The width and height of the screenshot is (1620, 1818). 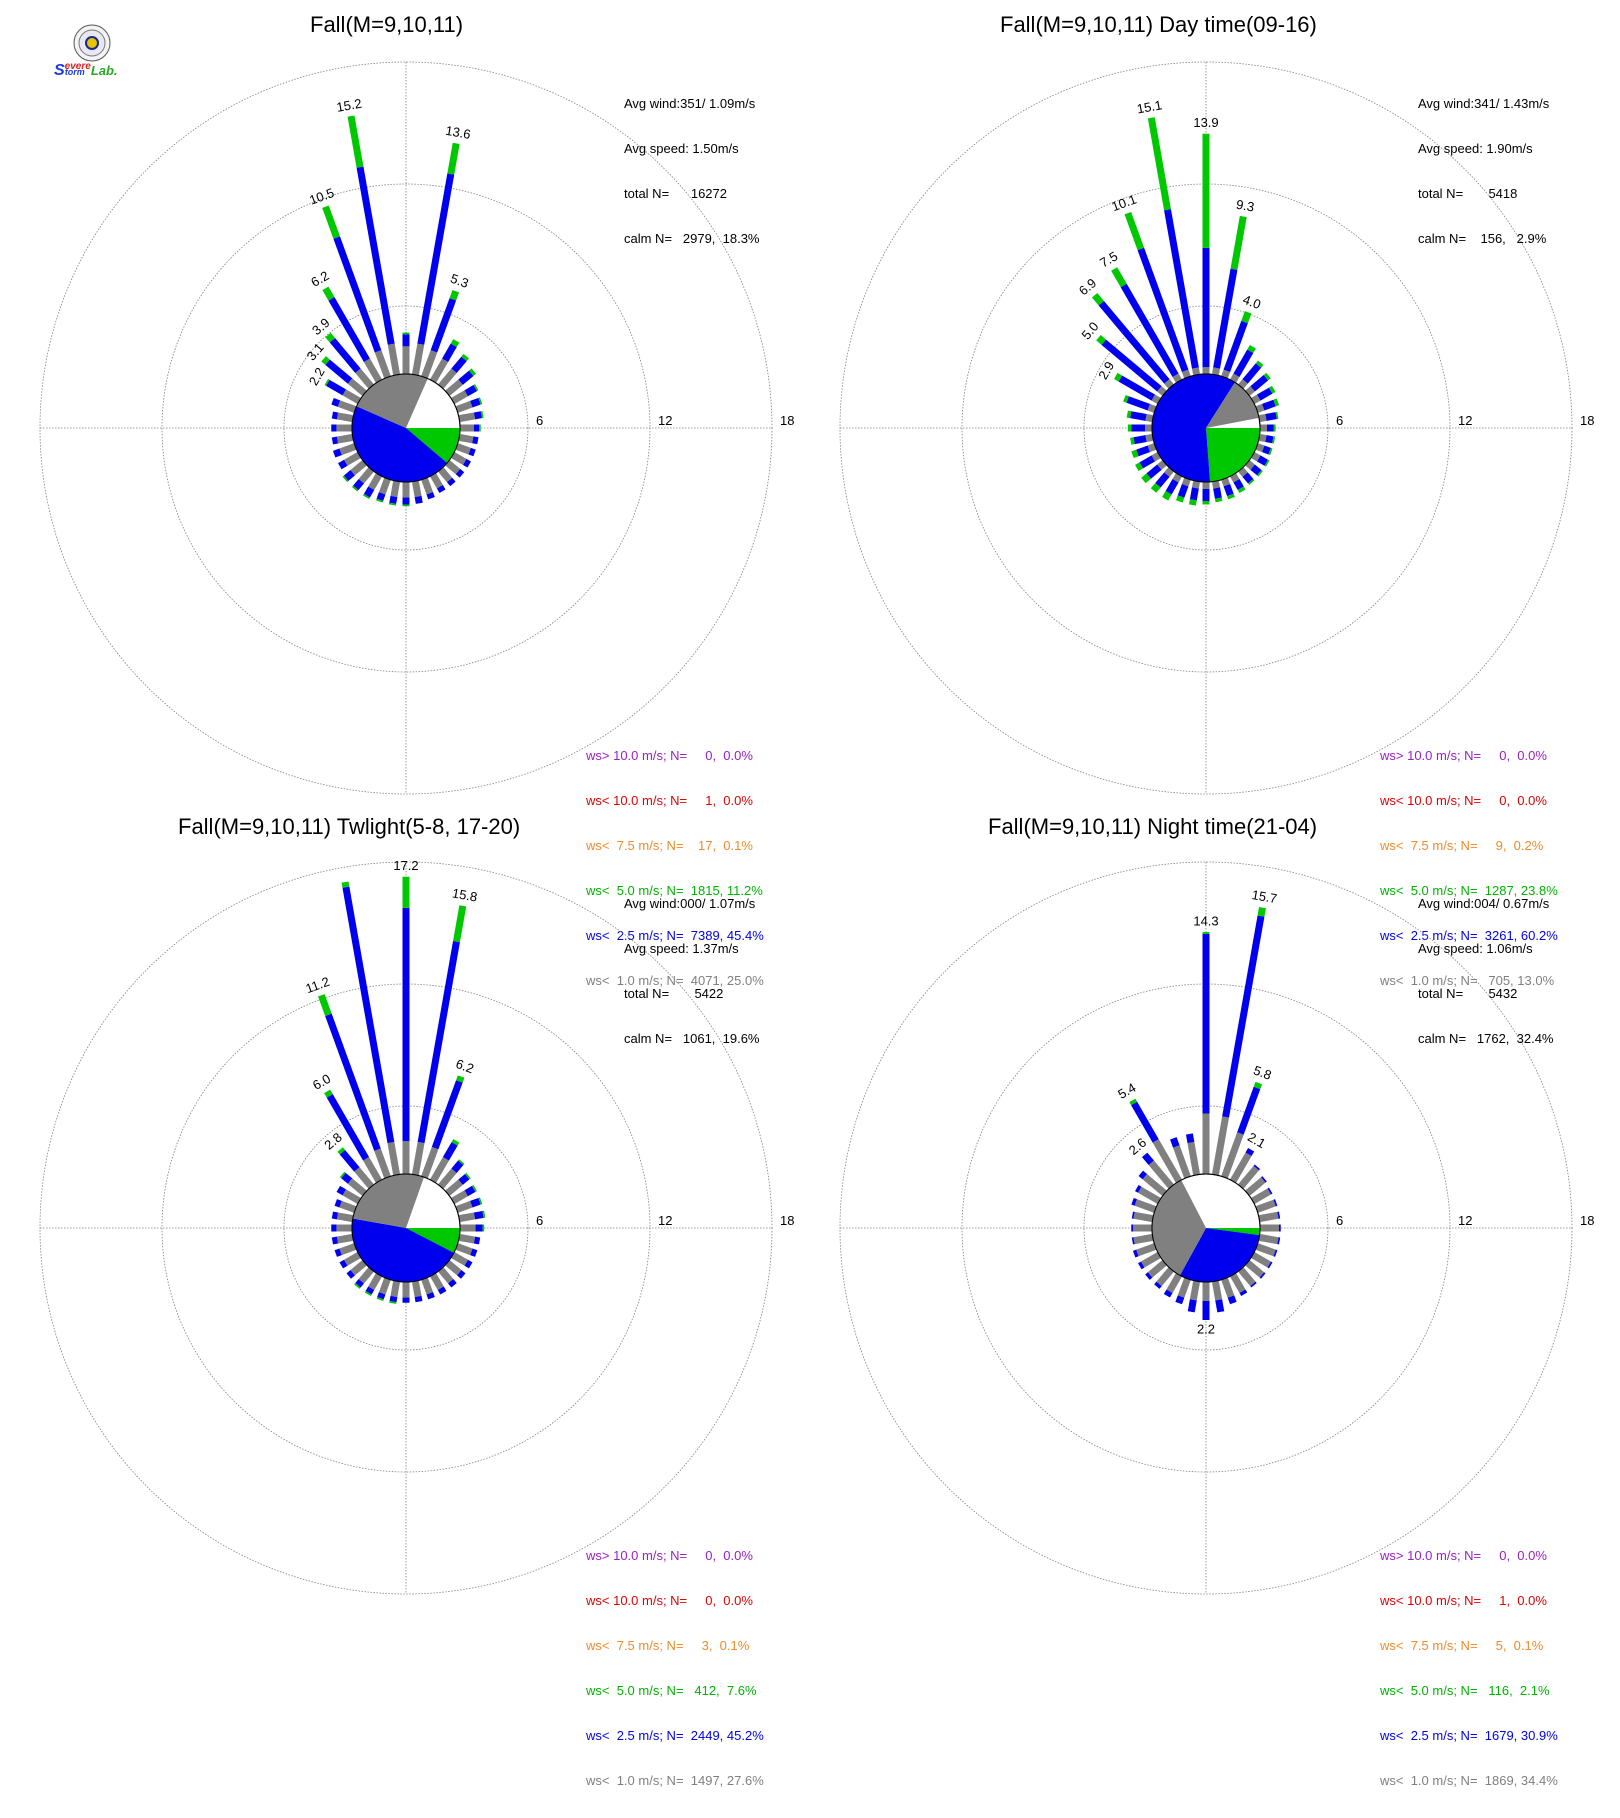 What do you see at coordinates (1158, 24) in the screenshot?
I see `chart-title: Fall(M=9,10,11) Day time(09-16)` at bounding box center [1158, 24].